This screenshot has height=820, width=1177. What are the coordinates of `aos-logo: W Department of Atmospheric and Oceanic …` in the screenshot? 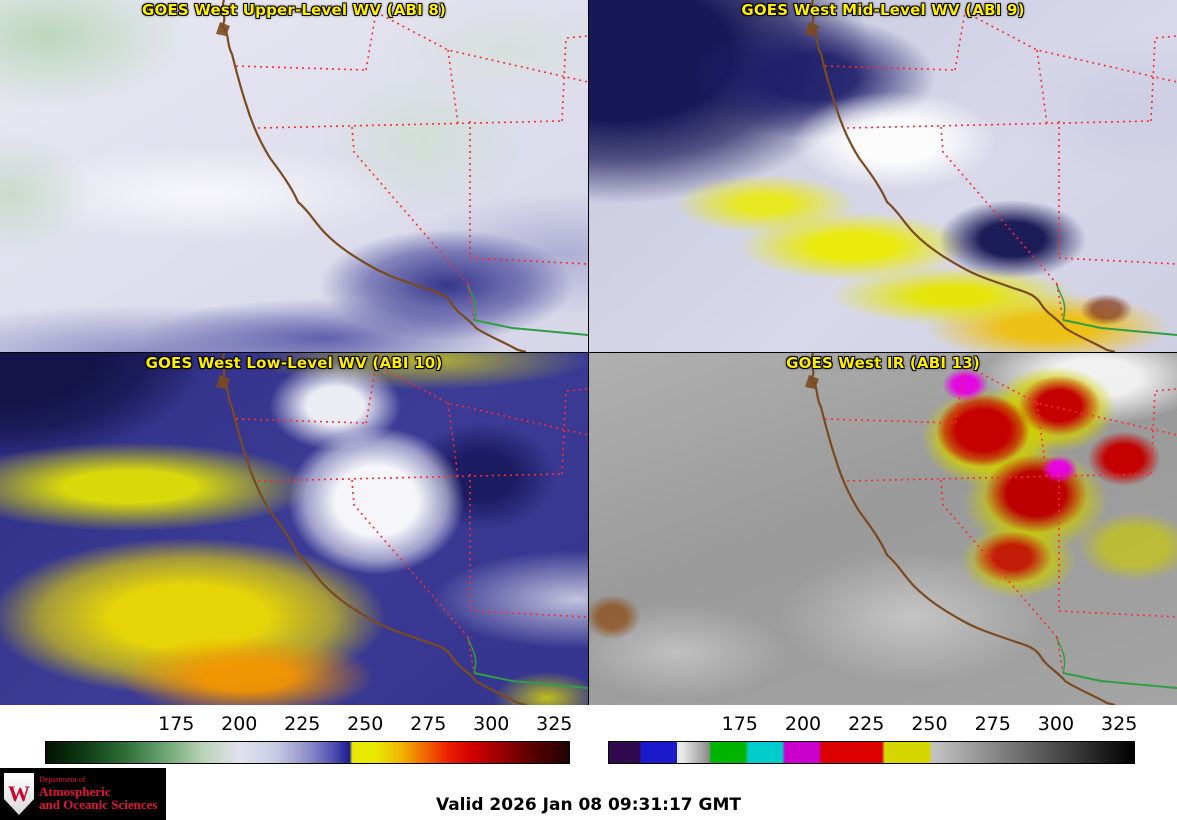 It's located at (83, 794).